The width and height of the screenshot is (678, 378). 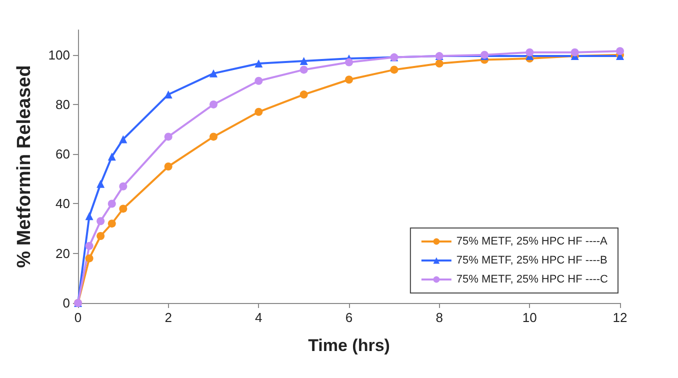 I want to click on y-tick-label: 80, so click(x=63, y=104).